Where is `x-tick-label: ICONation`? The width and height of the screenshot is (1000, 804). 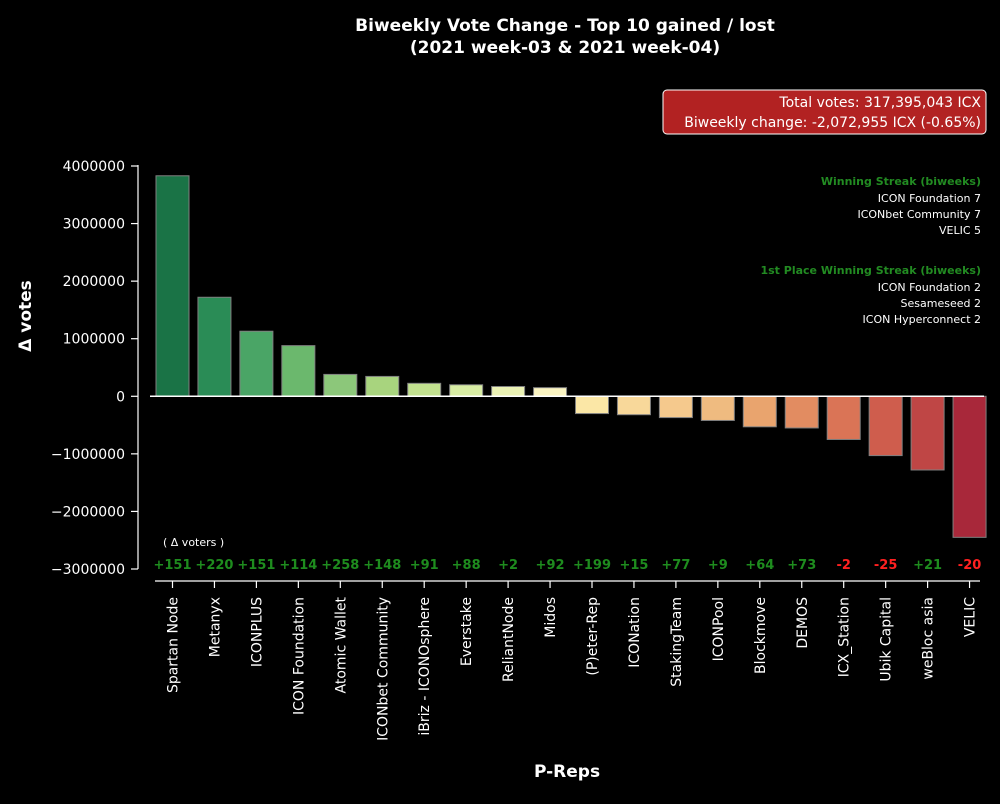 x-tick-label: ICONation is located at coordinates (635, 632).